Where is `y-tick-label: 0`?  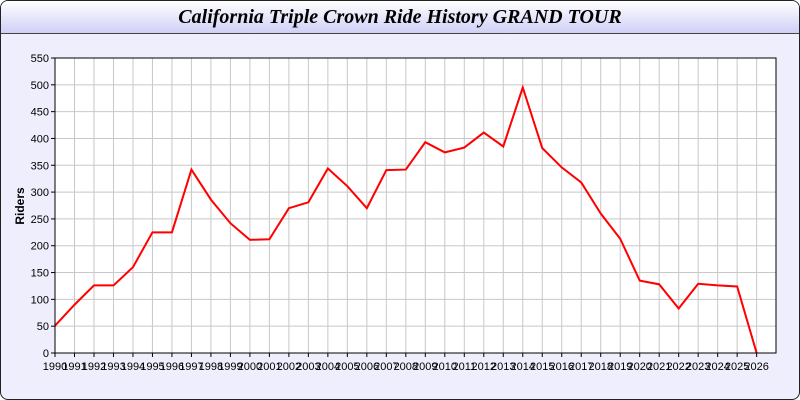 y-tick-label: 0 is located at coordinates (46, 354).